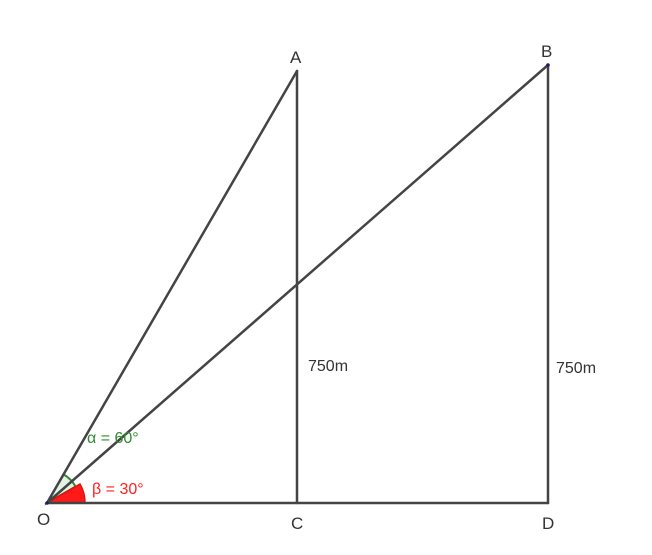 The width and height of the screenshot is (652, 555). I want to click on label-A: A, so click(296, 57).